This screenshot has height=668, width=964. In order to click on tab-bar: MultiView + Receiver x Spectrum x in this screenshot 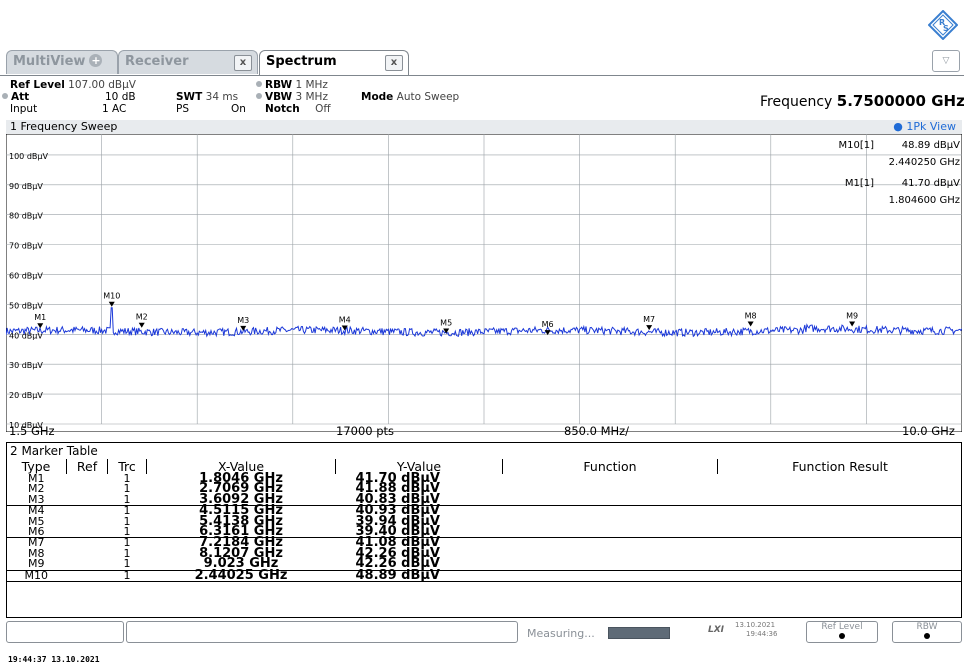, I will do `click(482, 63)`.